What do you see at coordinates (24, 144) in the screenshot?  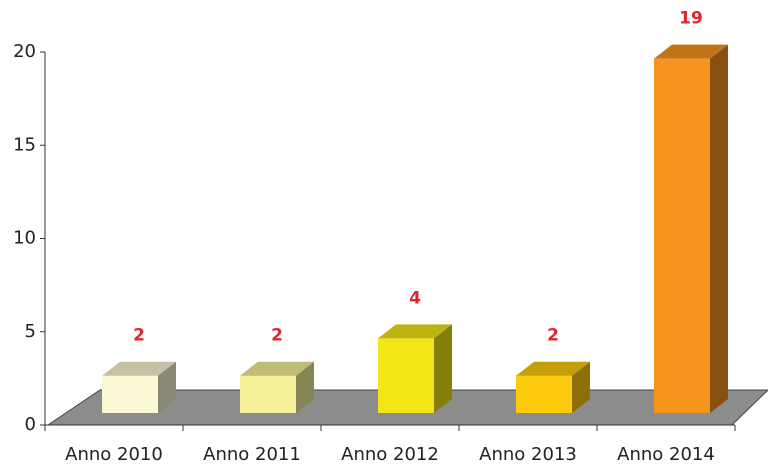 I see `y-tick-label: 15` at bounding box center [24, 144].